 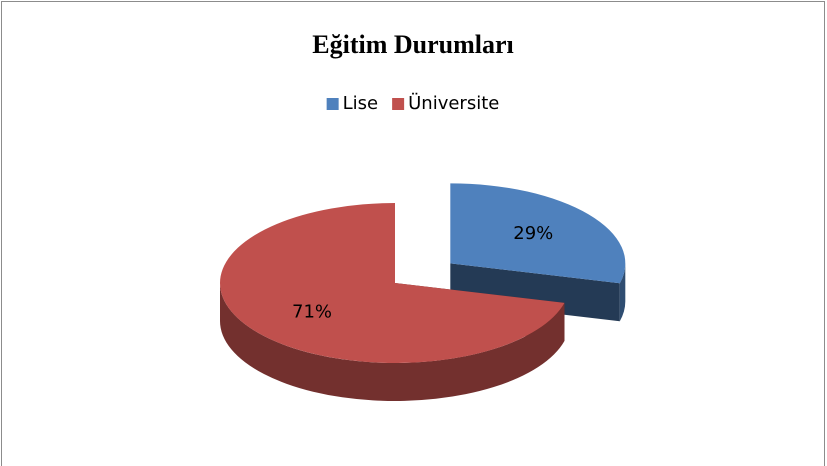 I want to click on chart-title: Eğitim Durumları, so click(x=413, y=44).